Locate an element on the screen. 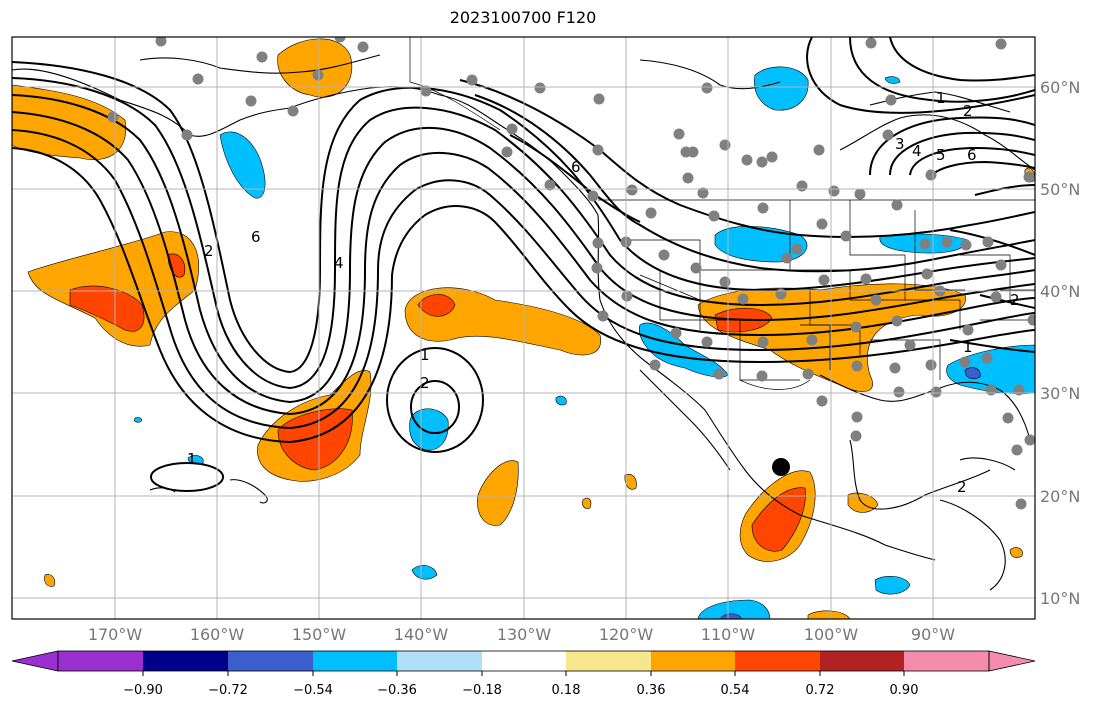 The height and width of the screenshot is (710, 1102). lat-label: 50°N is located at coordinates (1060, 189).